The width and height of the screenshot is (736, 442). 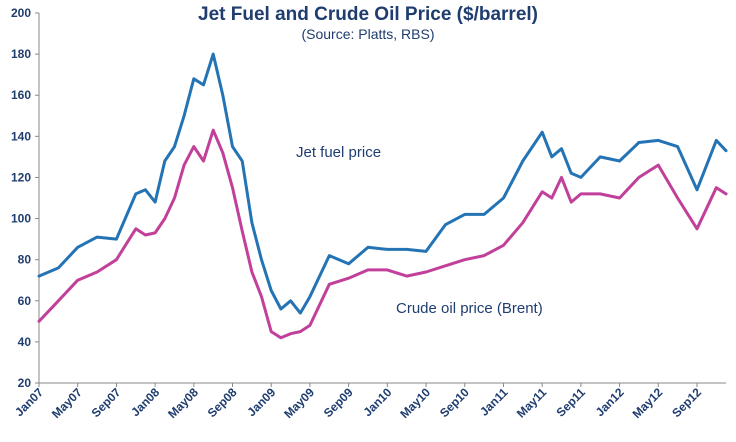 What do you see at coordinates (469, 308) in the screenshot?
I see `crude-oil-annotation: Crude oil price (Brent)` at bounding box center [469, 308].